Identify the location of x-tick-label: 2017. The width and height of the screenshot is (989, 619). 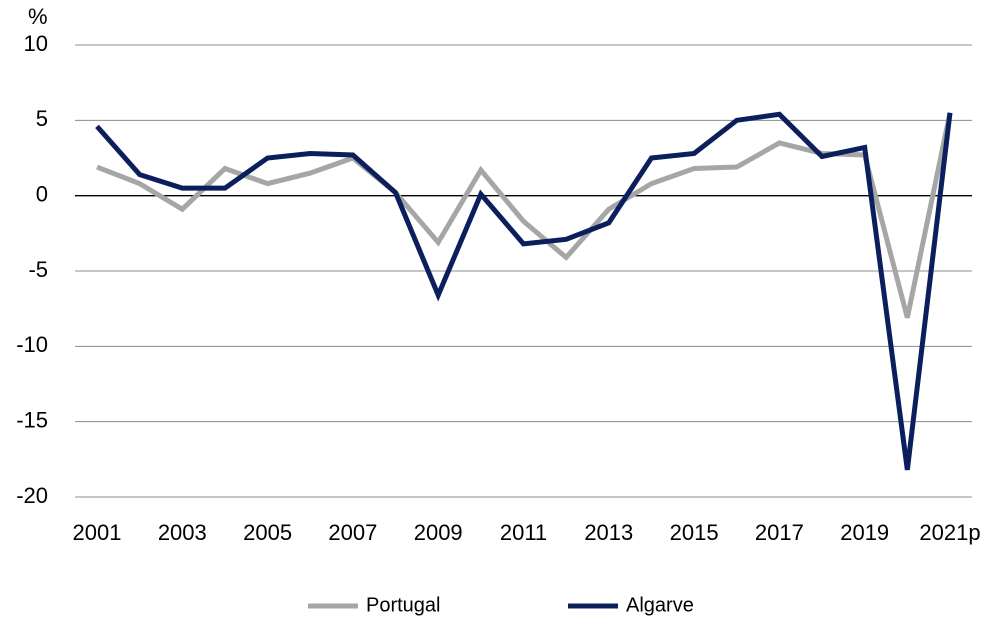
(779, 532).